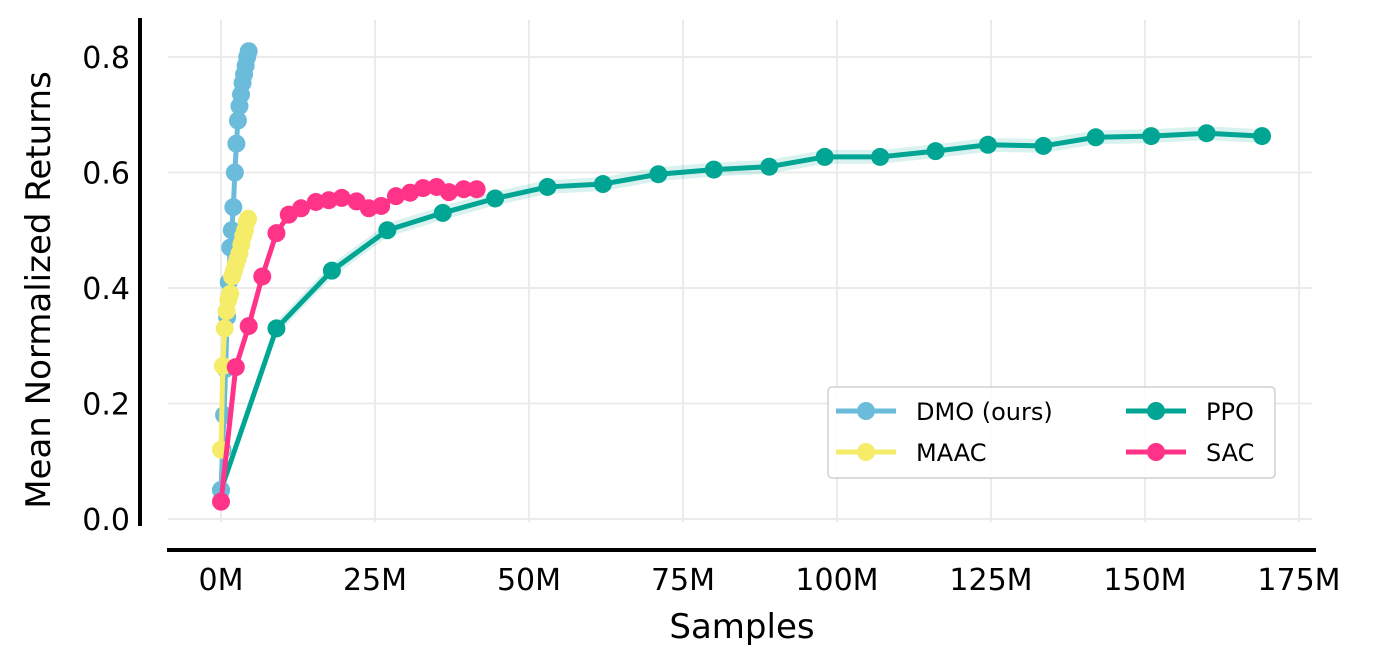 The height and width of the screenshot is (669, 1377). What do you see at coordinates (375, 580) in the screenshot?
I see `x-tick-label: 25M` at bounding box center [375, 580].